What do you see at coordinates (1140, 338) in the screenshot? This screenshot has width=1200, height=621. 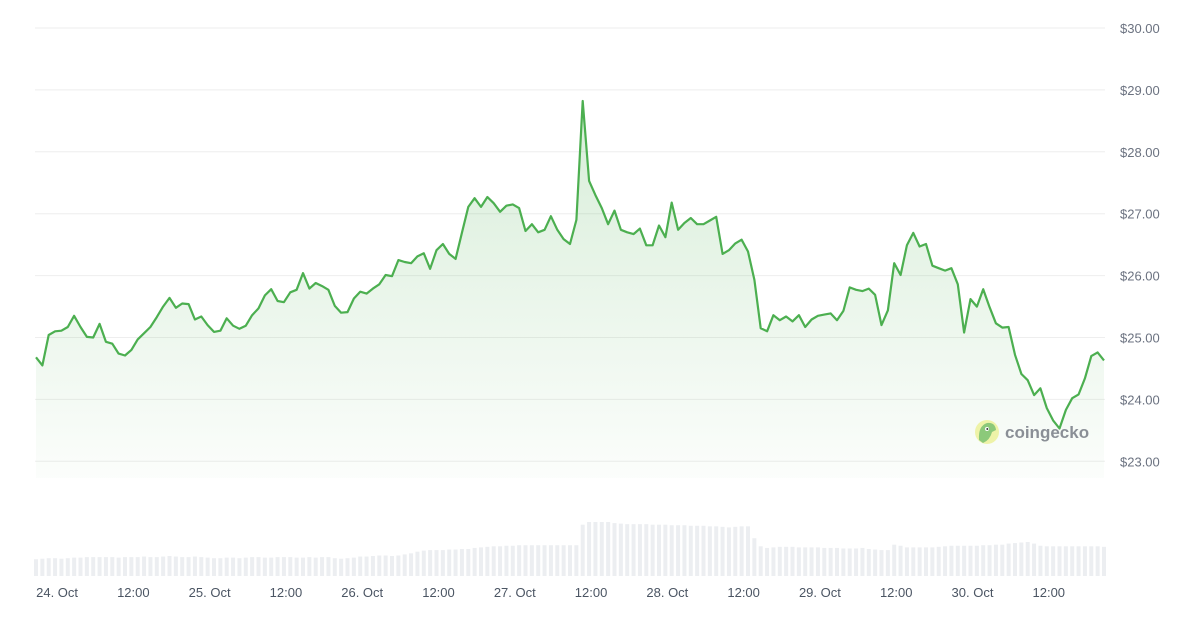 I see `y-tick-label: $25.00` at bounding box center [1140, 338].